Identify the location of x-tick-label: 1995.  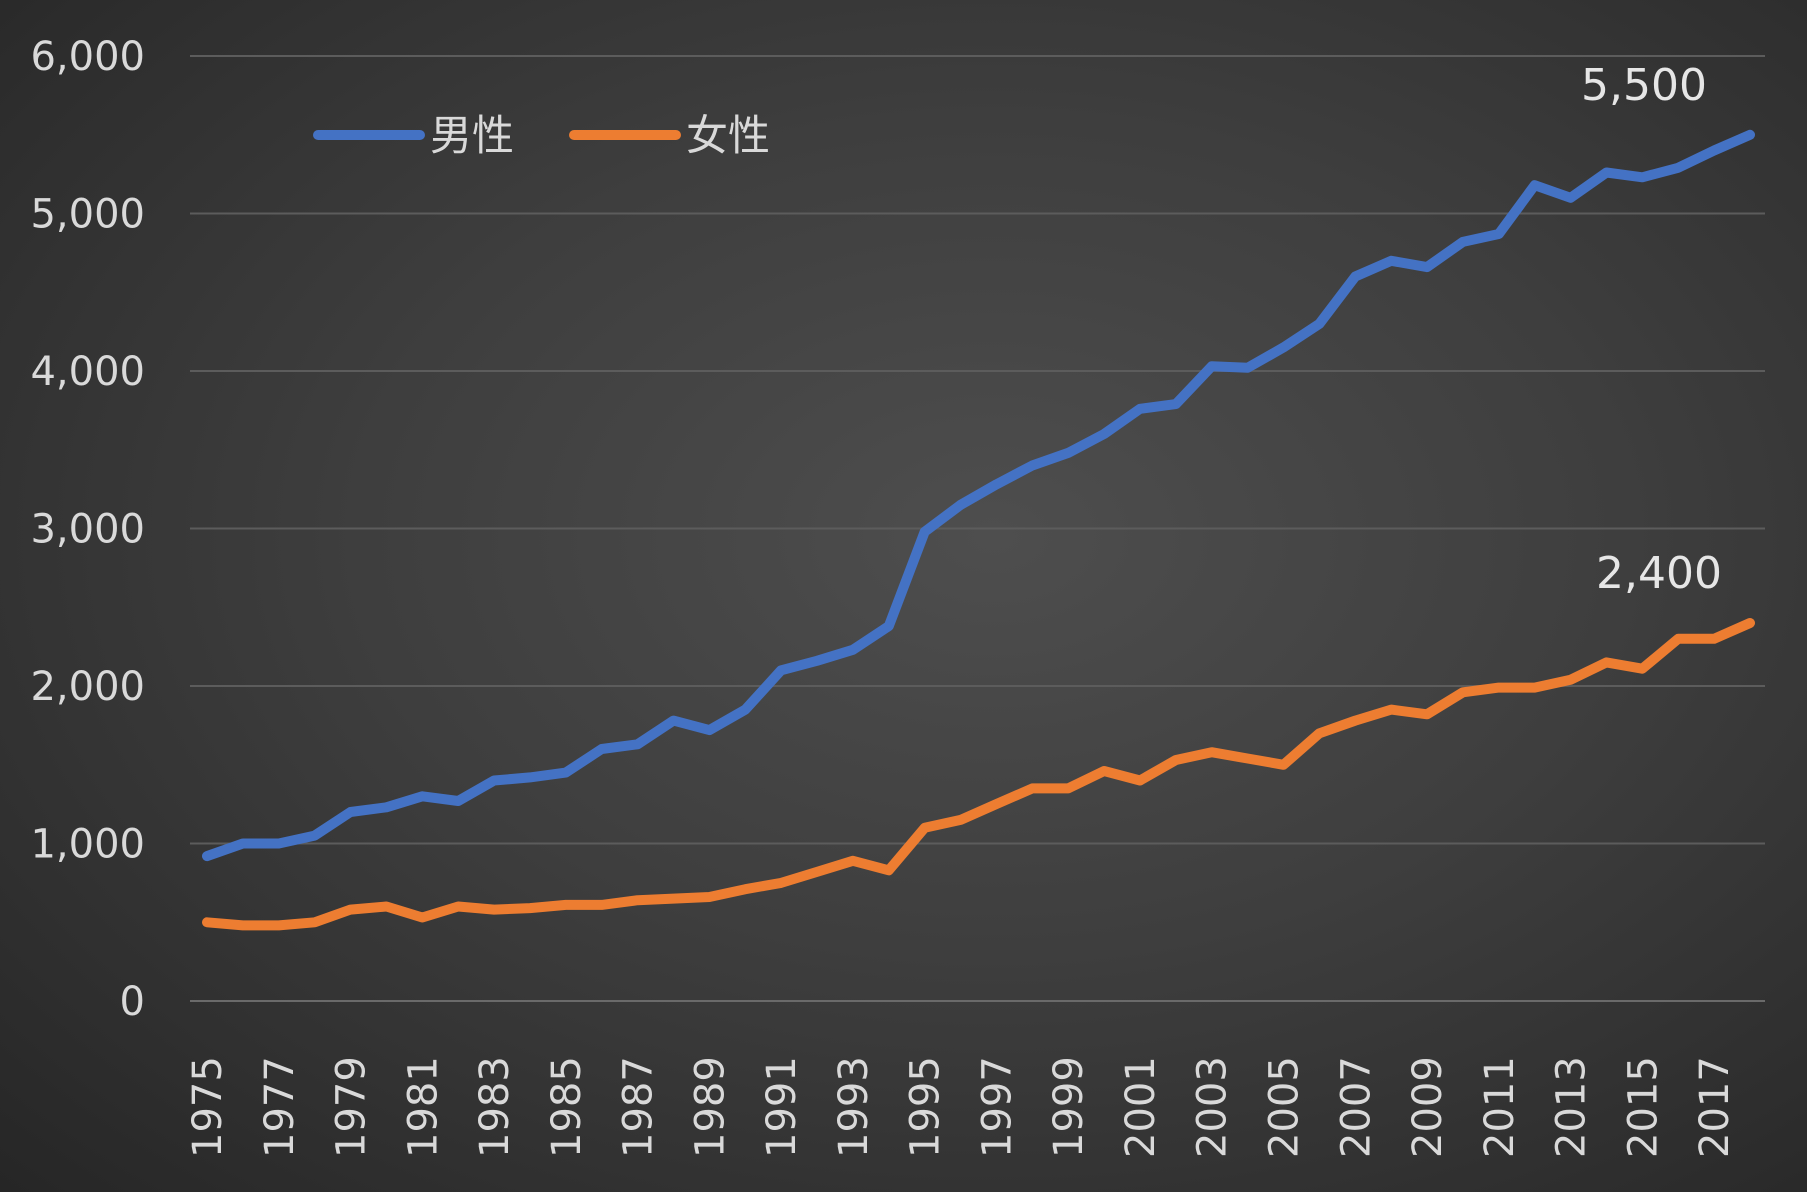
(926, 1107).